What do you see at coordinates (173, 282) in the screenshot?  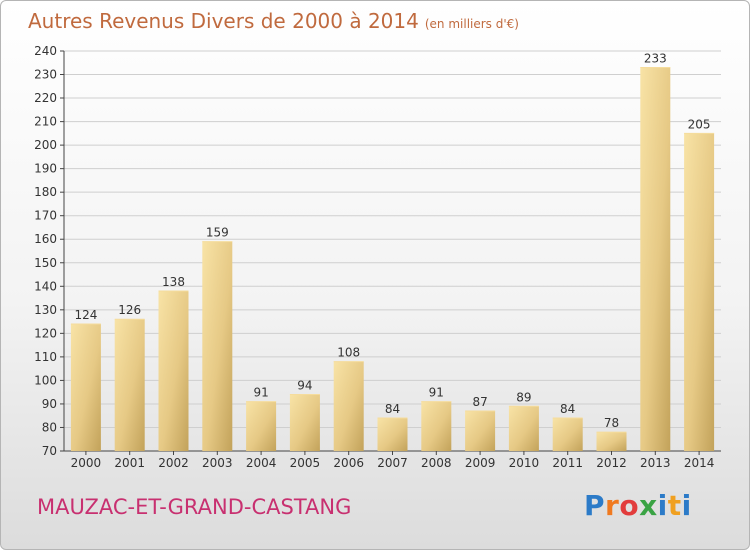 I see `data-label: 138` at bounding box center [173, 282].